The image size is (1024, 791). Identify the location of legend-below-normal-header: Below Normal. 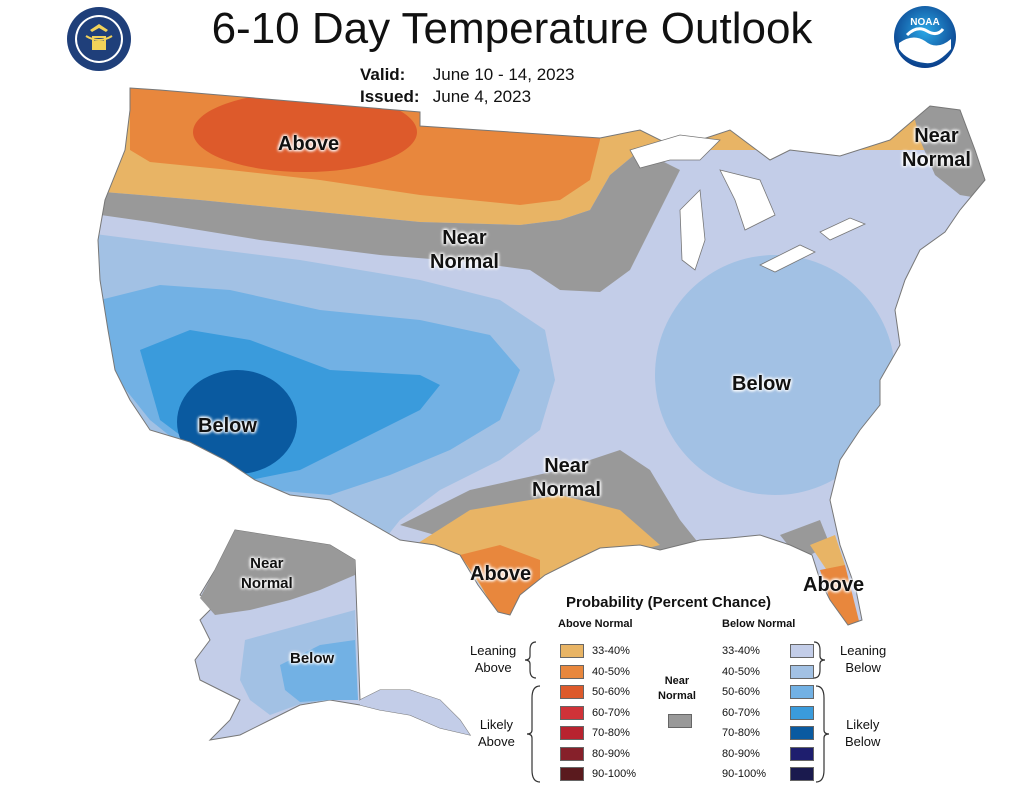
(759, 624).